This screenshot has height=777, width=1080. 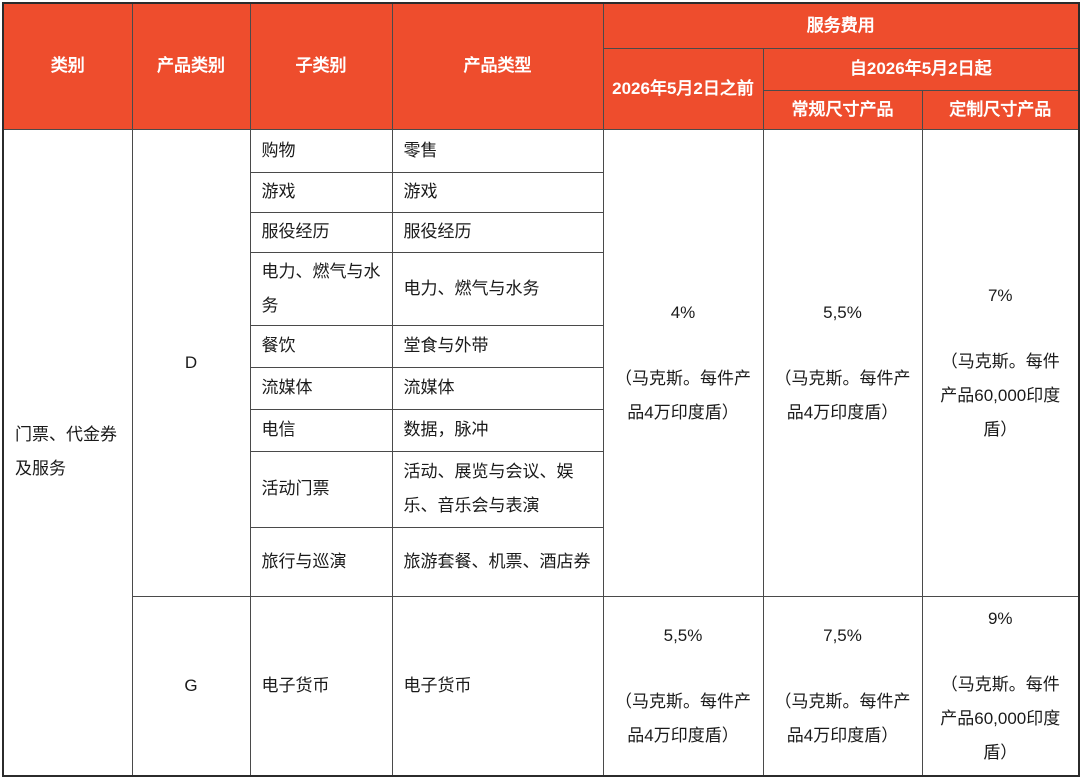 I want to click on product-type-cell: 旅游套餐、机票、酒店券, so click(x=497, y=561).